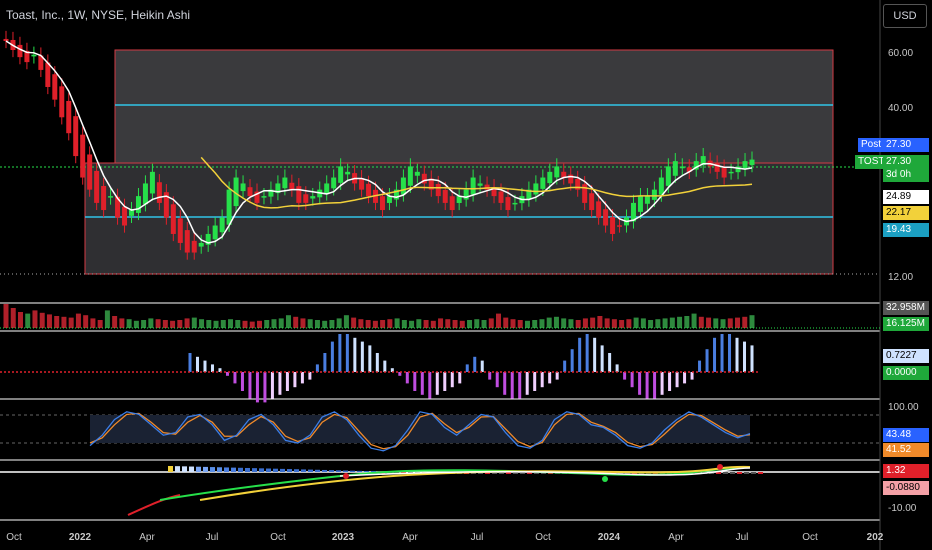 This screenshot has height=550, width=932. What do you see at coordinates (871, 145) in the screenshot?
I see `post-tag: Post` at bounding box center [871, 145].